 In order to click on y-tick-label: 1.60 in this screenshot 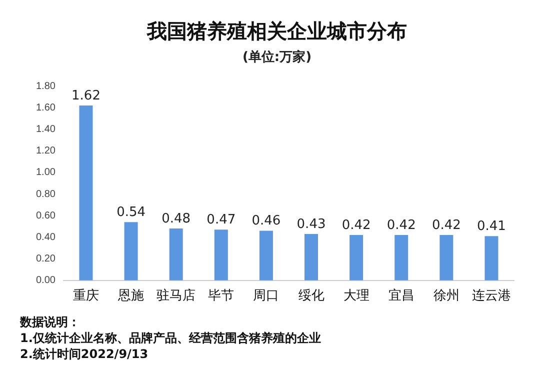, I will do `click(46, 108)`.